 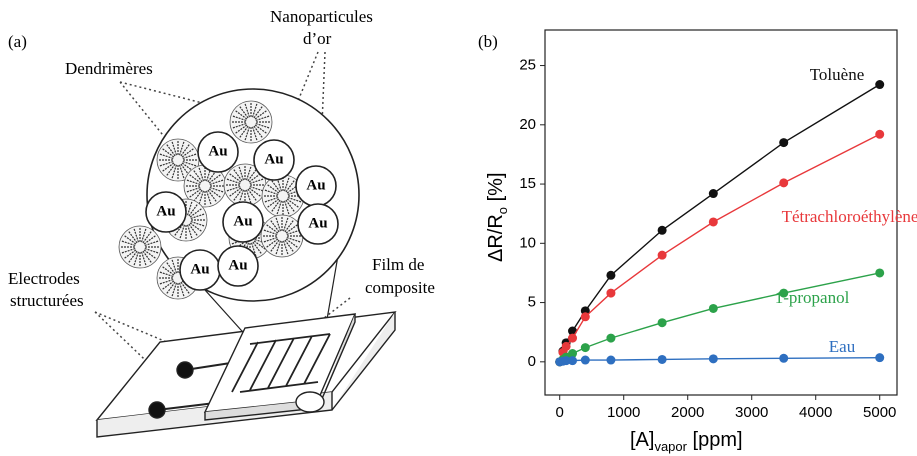 What do you see at coordinates (527, 183) in the screenshot?
I see `y-tick-label: 15` at bounding box center [527, 183].